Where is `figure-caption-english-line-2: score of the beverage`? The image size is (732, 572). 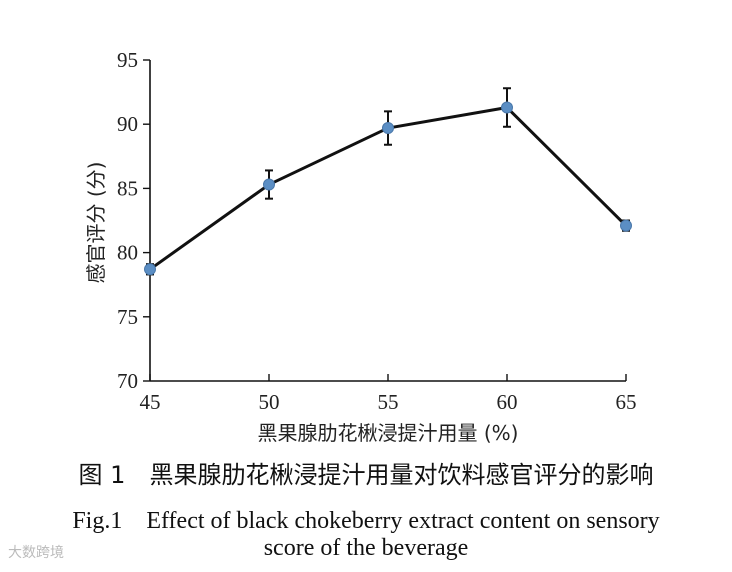 figure-caption-english-line-2: score of the beverage is located at coordinates (366, 548).